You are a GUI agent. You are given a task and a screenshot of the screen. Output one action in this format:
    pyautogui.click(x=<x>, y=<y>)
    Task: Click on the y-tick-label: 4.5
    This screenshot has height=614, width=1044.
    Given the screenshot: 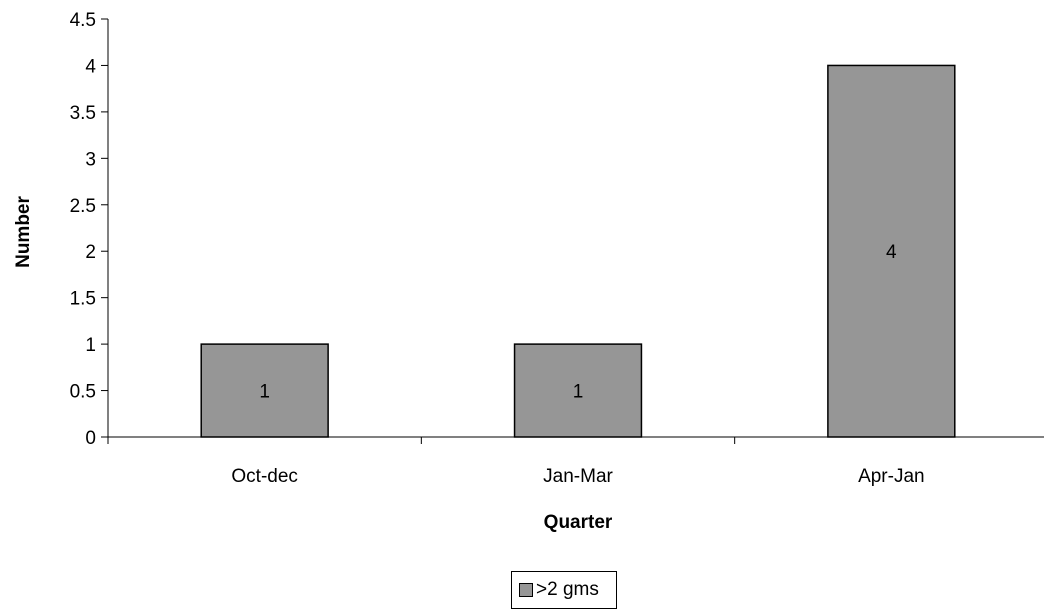 What is the action you would take?
    pyautogui.click(x=83, y=20)
    